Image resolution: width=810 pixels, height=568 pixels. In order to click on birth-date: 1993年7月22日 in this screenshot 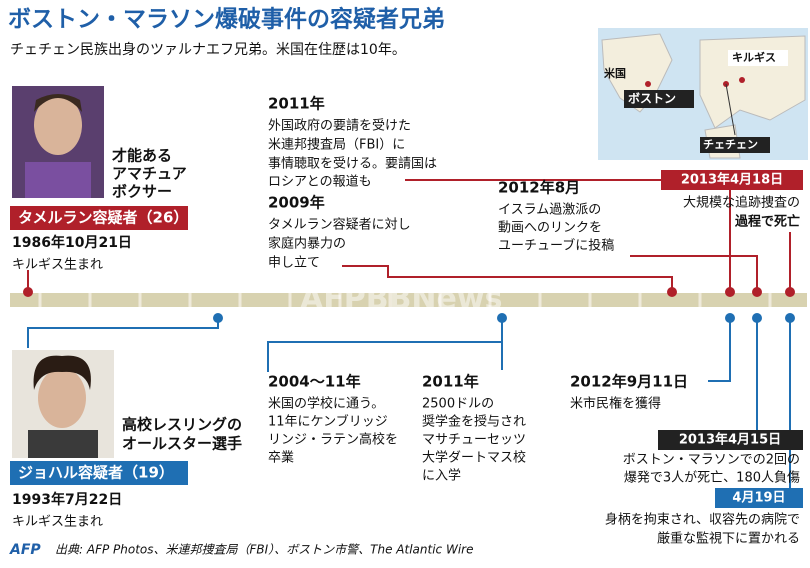, I will do `click(67, 499)`.